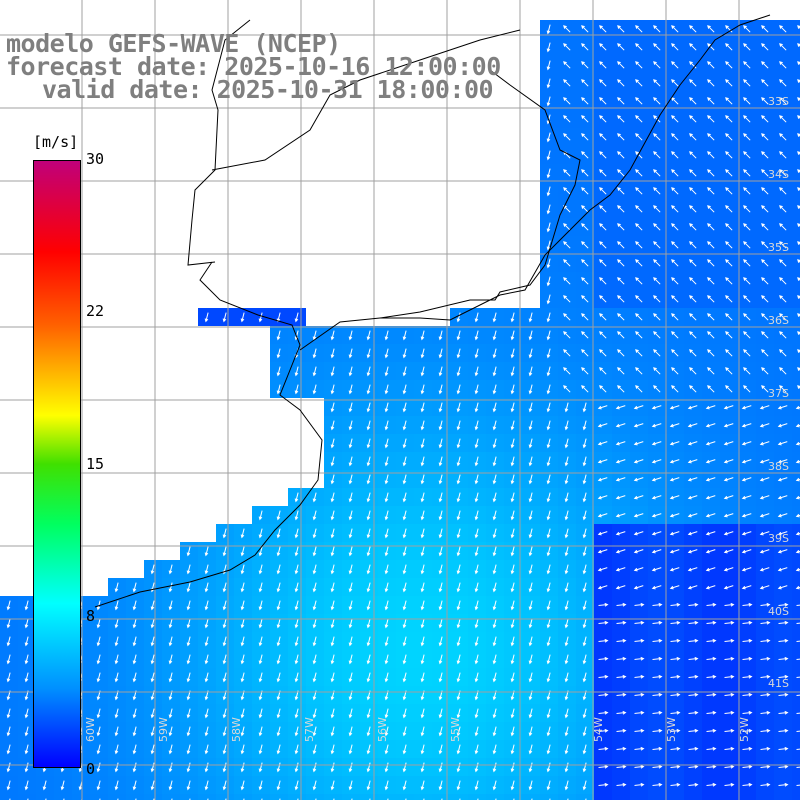 The width and height of the screenshot is (800, 800). What do you see at coordinates (778, 174) in the screenshot?
I see `lat-label: 34S` at bounding box center [778, 174].